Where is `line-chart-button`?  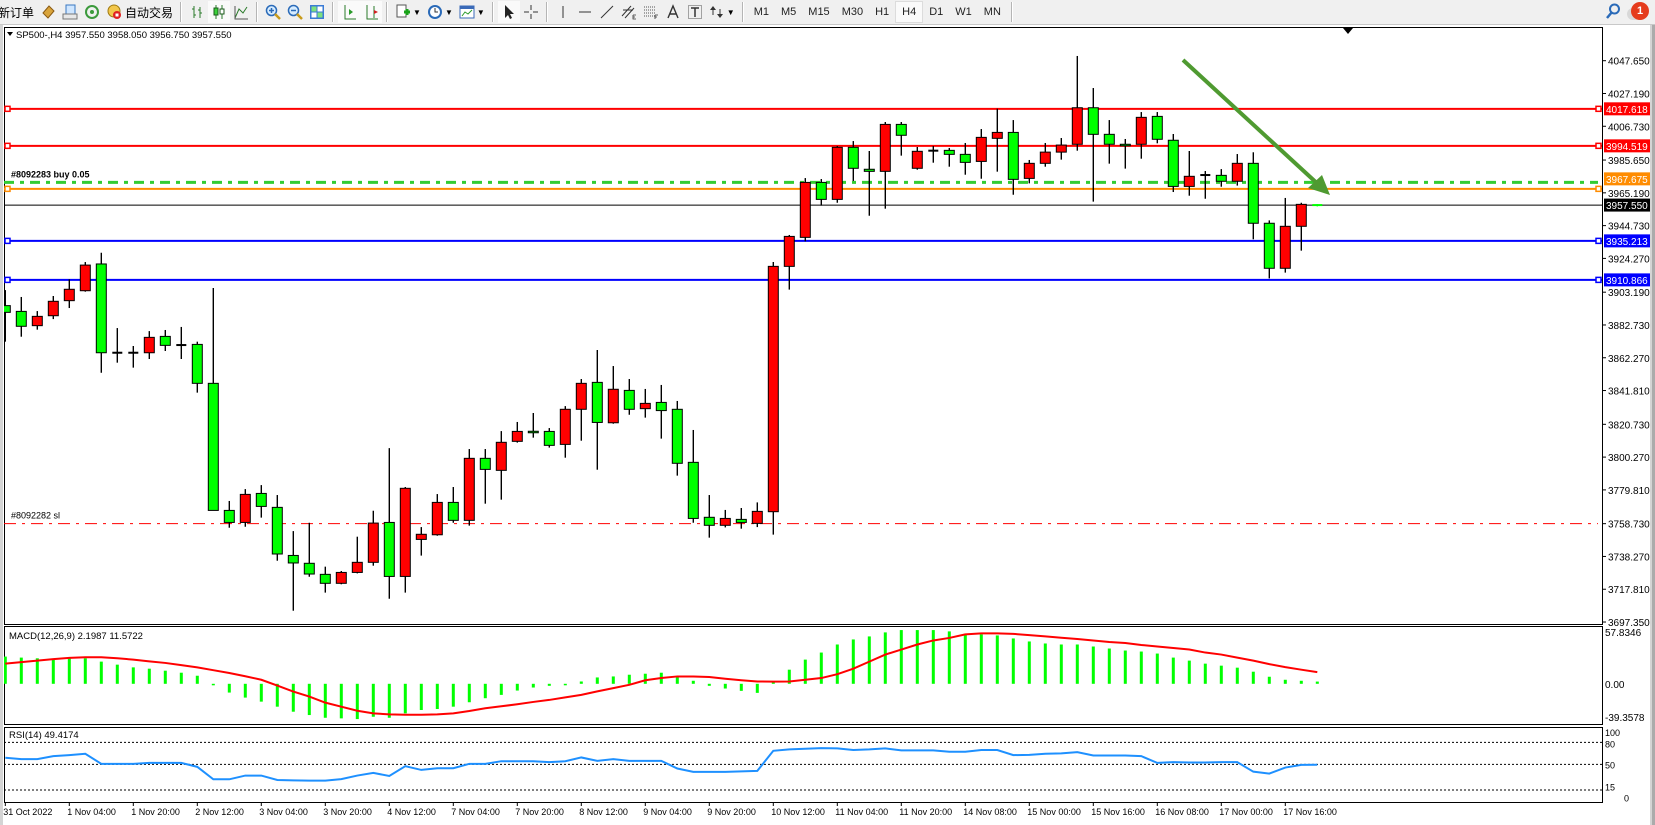 line-chart-button is located at coordinates (241, 12).